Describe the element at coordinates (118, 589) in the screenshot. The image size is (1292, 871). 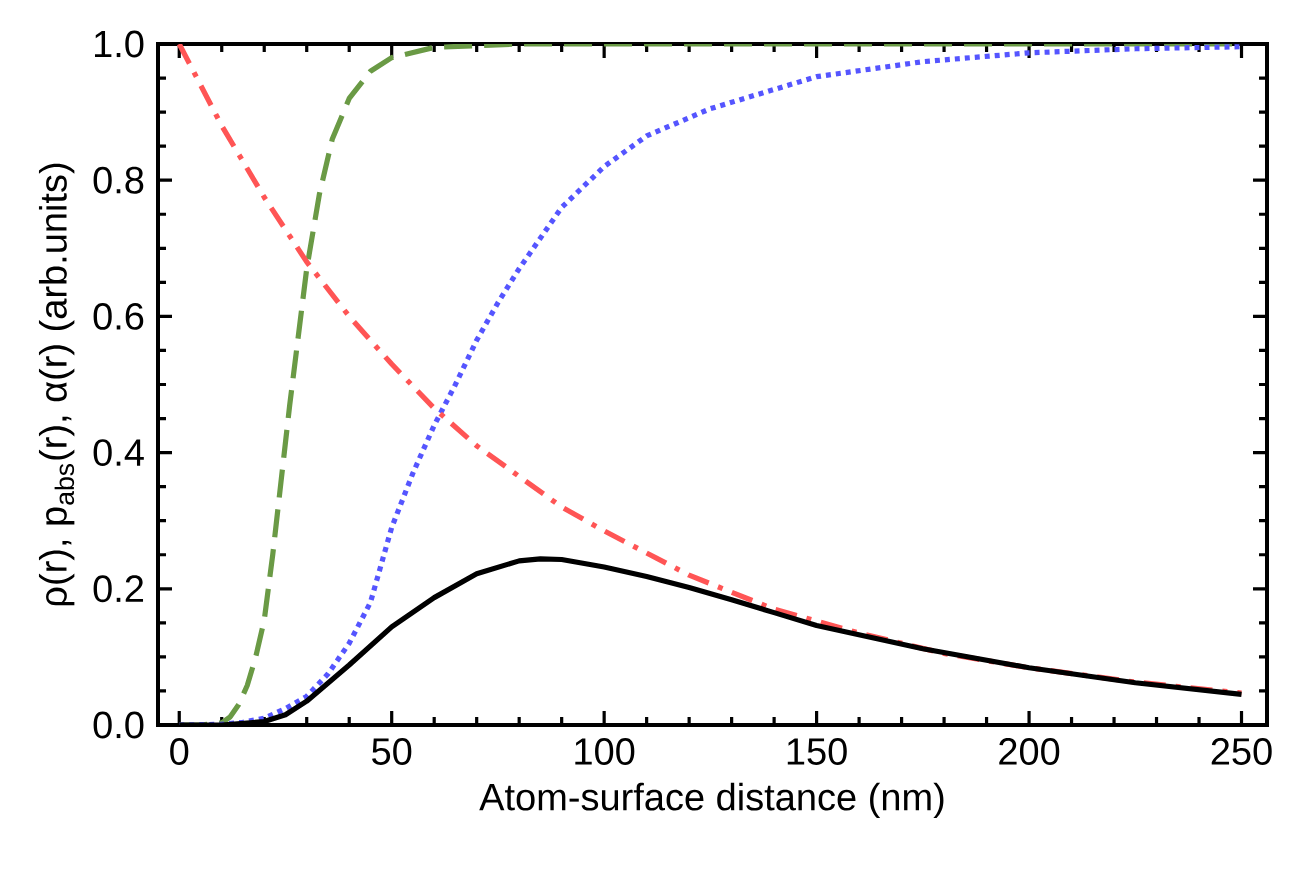
I see `y-tick-label: 0.2` at that location.